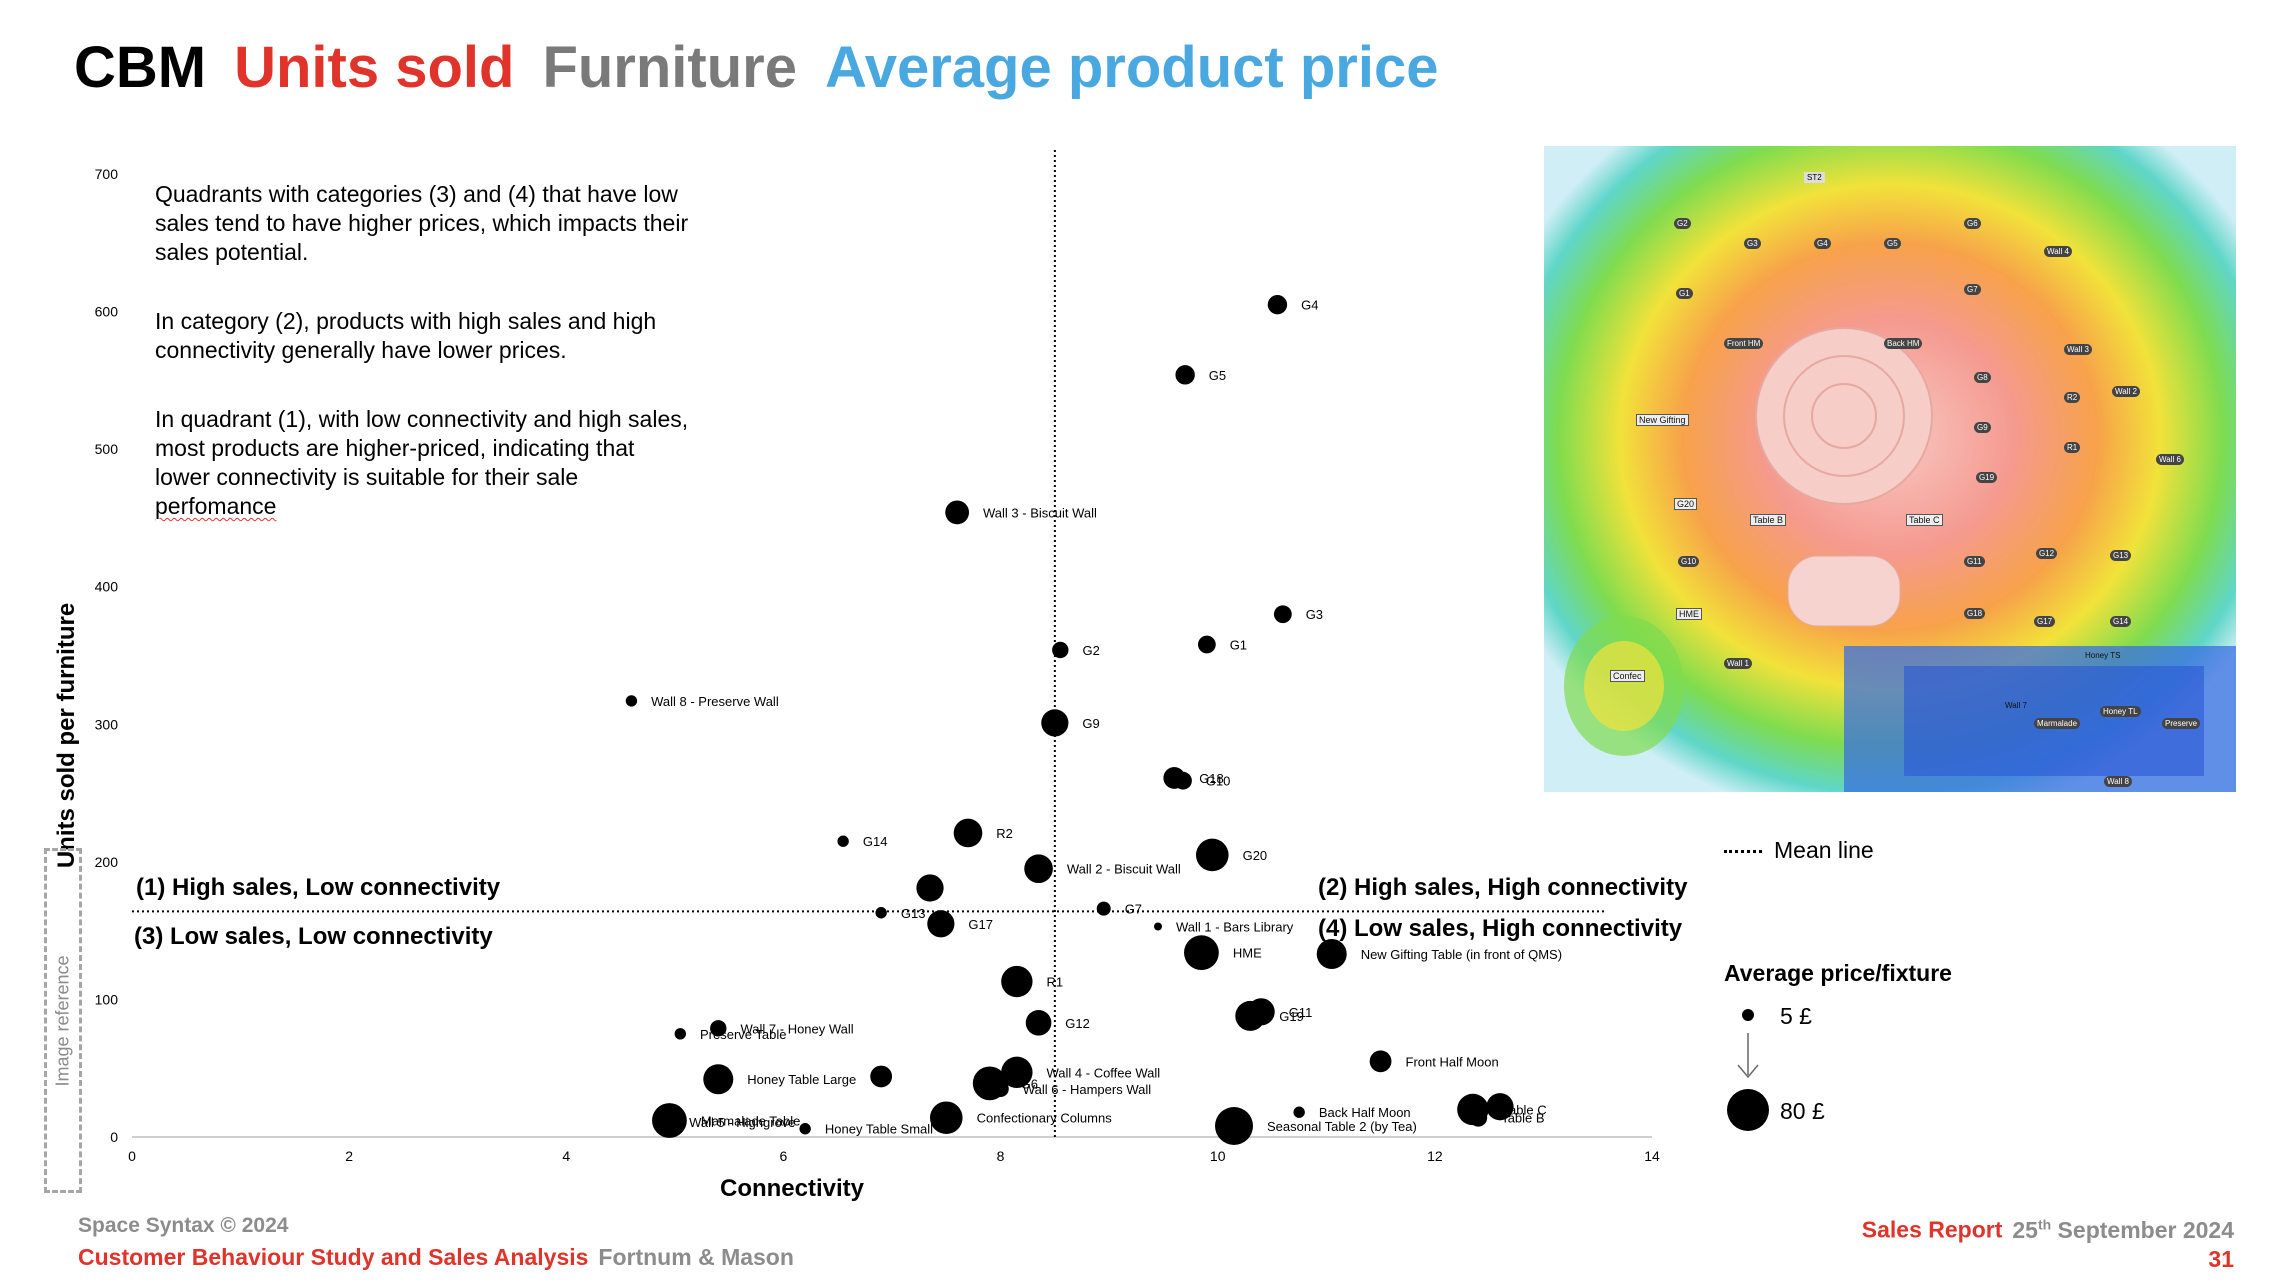  What do you see at coordinates (1824, 850) in the screenshot?
I see `legend-mean-label: Mean line` at bounding box center [1824, 850].